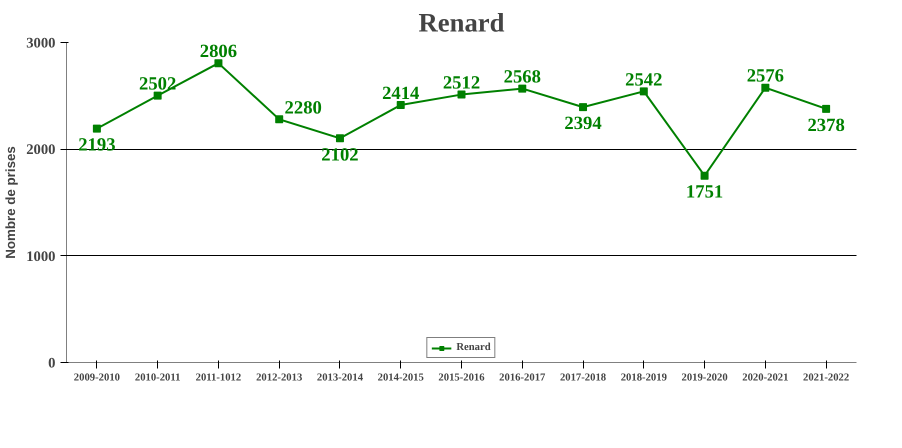  Describe the element at coordinates (219, 378) in the screenshot. I see `x-tick-label: 2011-1012` at that location.